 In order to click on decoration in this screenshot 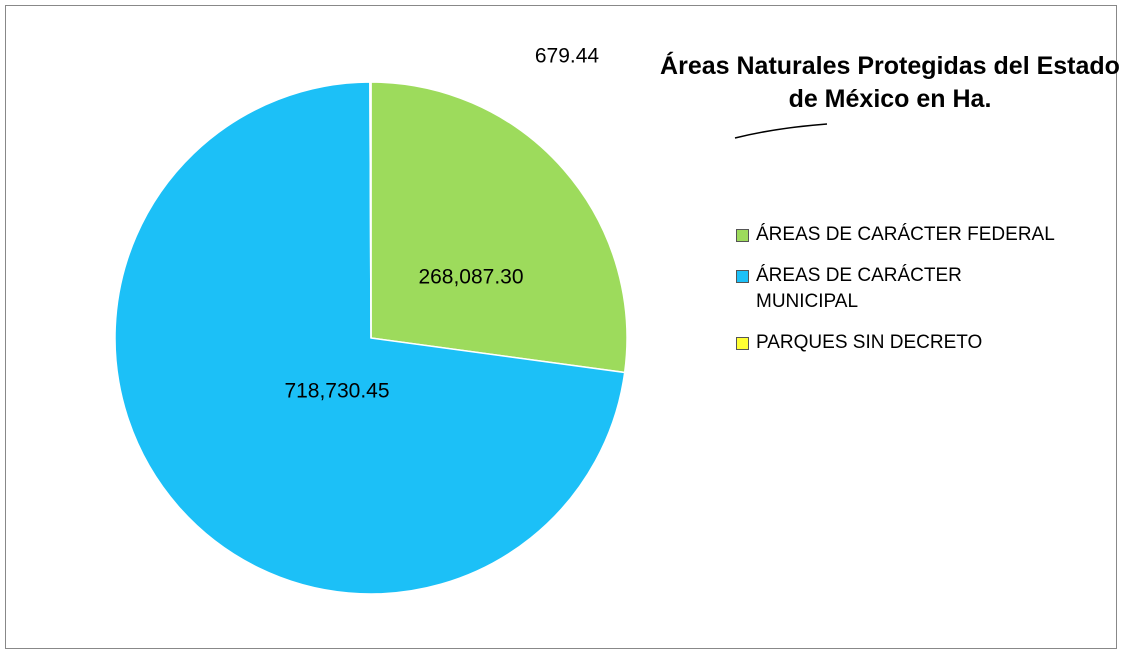, I will do `click(781, 131)`.